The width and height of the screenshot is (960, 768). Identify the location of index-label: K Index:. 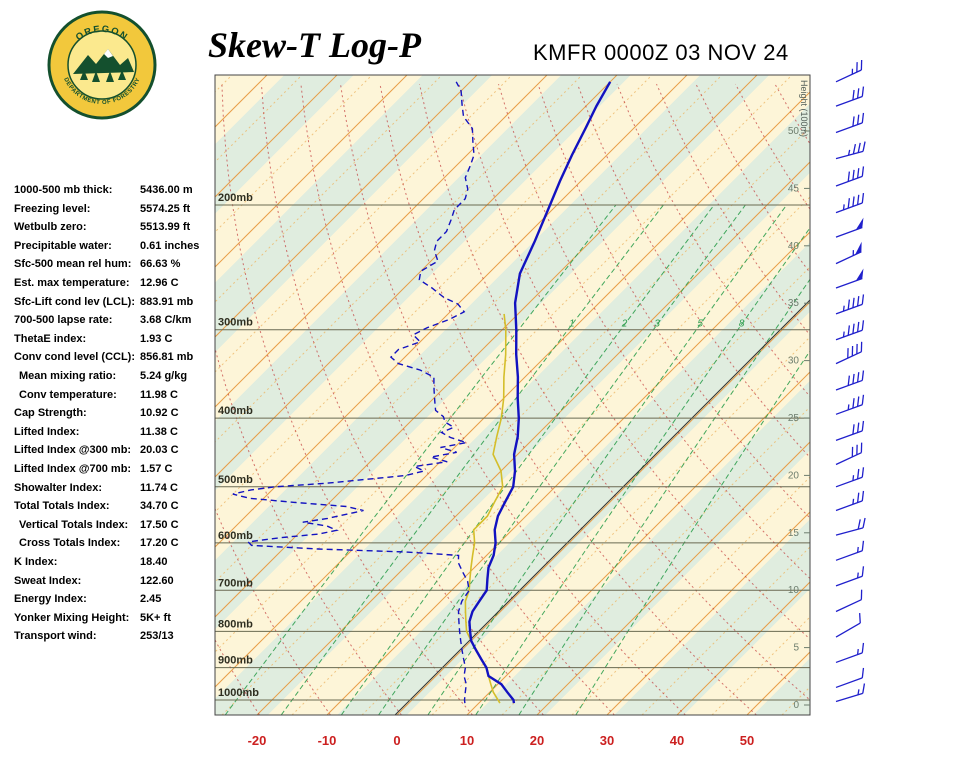
(36, 562).